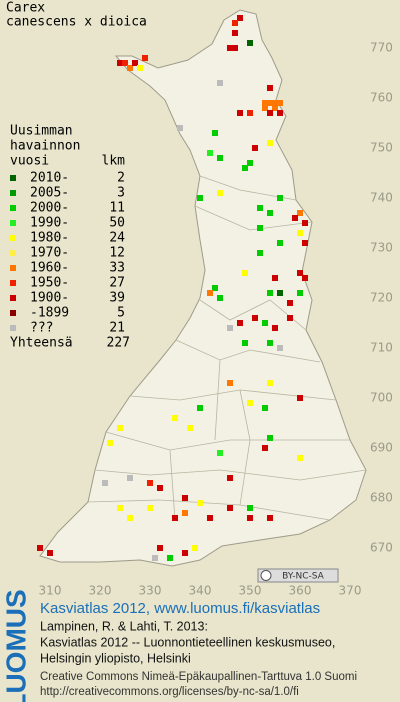 The width and height of the screenshot is (400, 702). Describe the element at coordinates (250, 591) in the screenshot. I see `x-tick-label: 350` at that location.